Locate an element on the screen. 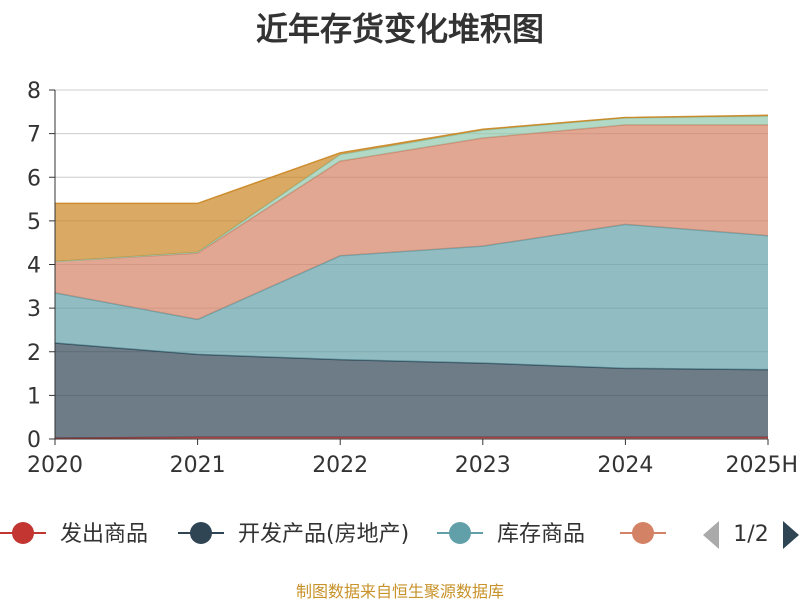 The height and width of the screenshot is (602, 800). legend-item is located at coordinates (643, 533).